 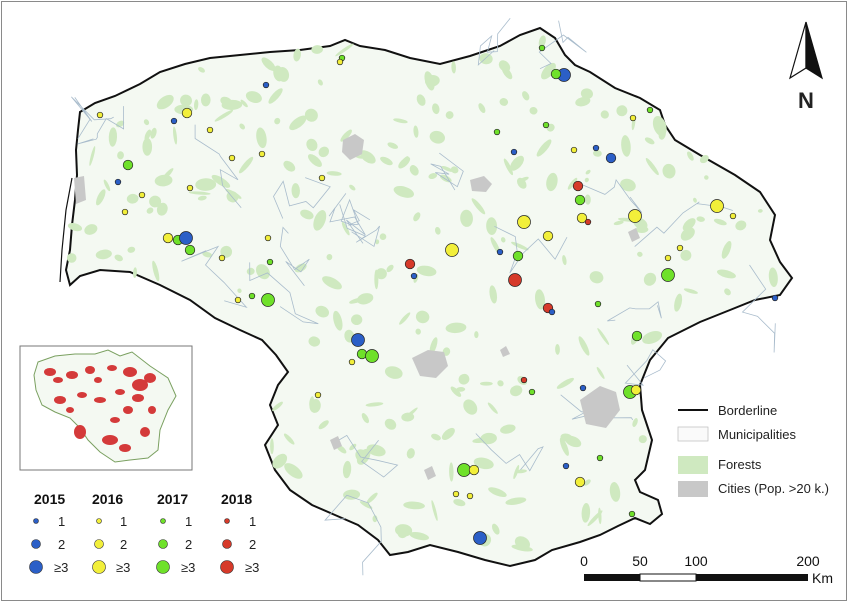 I want to click on size-1-2015, so click(x=36, y=521).